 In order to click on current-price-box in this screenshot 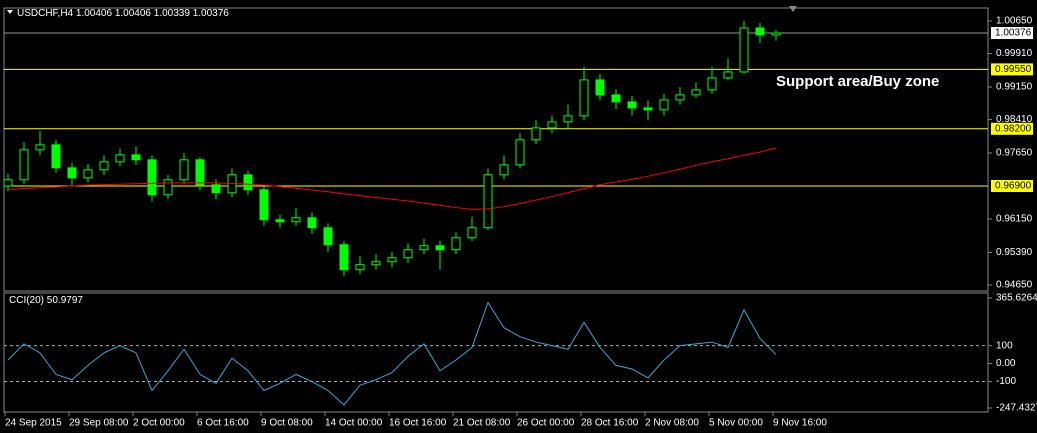, I will do `click(1012, 33)`.